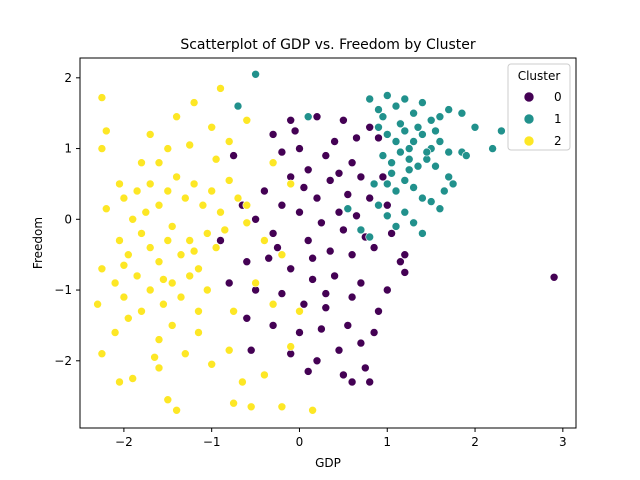  What do you see at coordinates (563, 442) in the screenshot?
I see `x-tick-label: 3` at bounding box center [563, 442].